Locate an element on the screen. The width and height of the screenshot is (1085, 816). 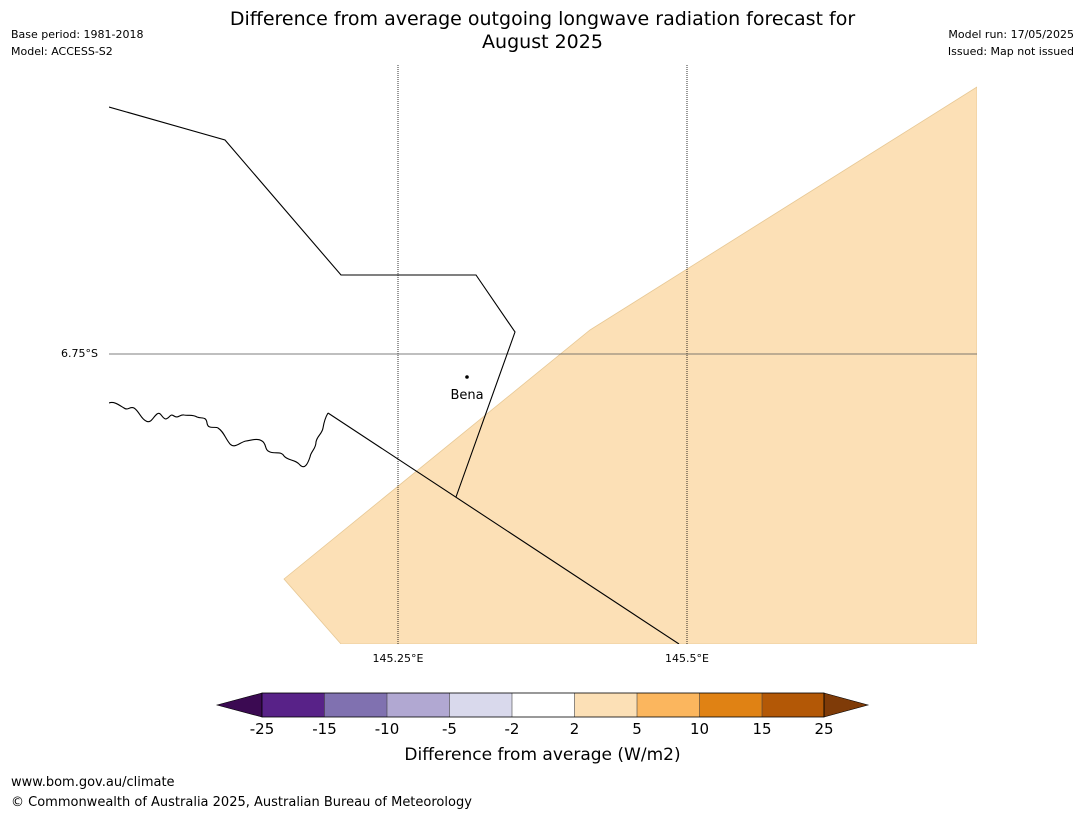
lon-label-145-5e: 145.5°E is located at coordinates (687, 658).